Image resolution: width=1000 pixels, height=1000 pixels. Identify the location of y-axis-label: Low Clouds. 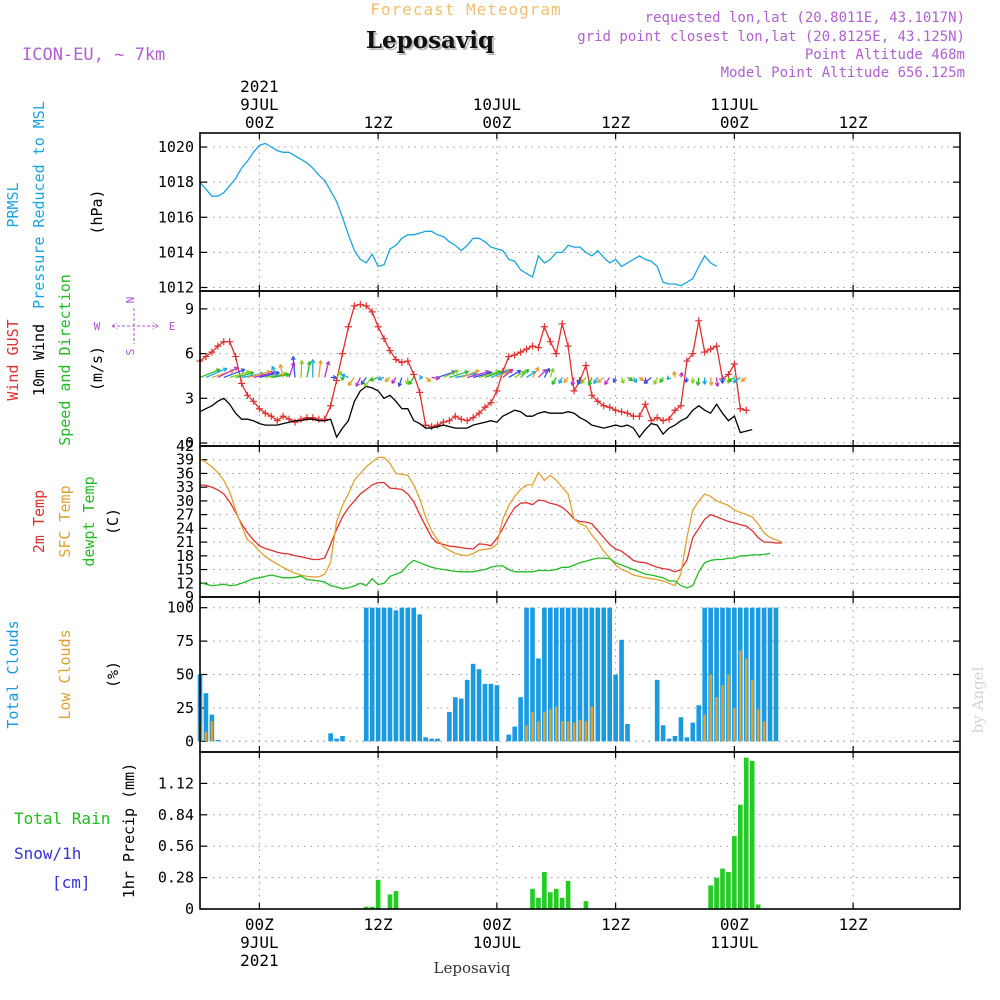
(65, 674).